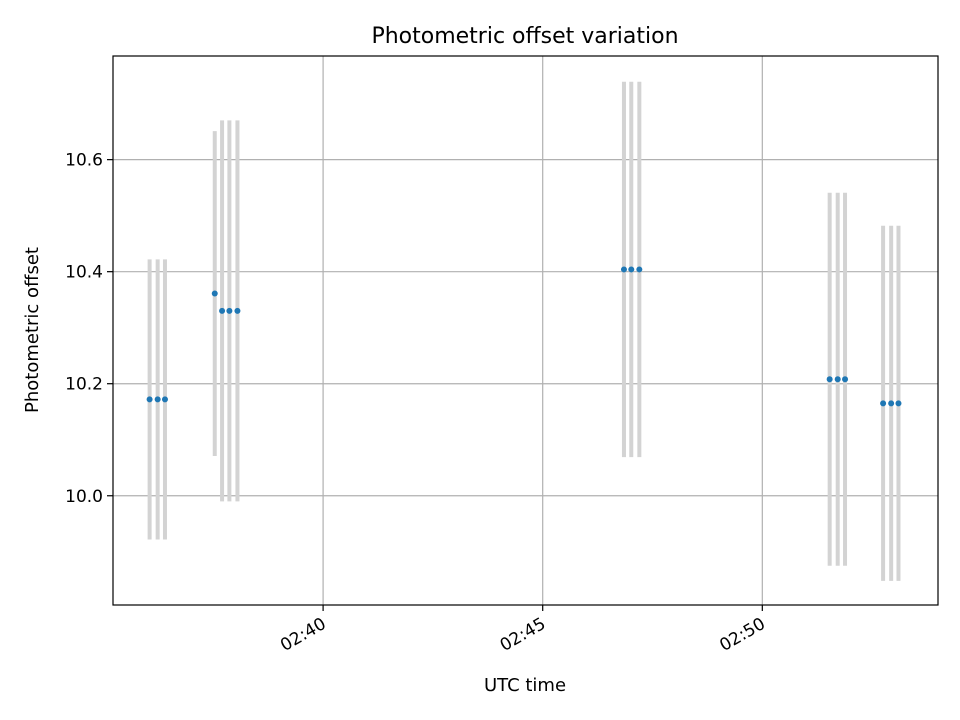 Image resolution: width=960 pixels, height=720 pixels. What do you see at coordinates (525, 685) in the screenshot?
I see `x-axis-label: UTC time` at bounding box center [525, 685].